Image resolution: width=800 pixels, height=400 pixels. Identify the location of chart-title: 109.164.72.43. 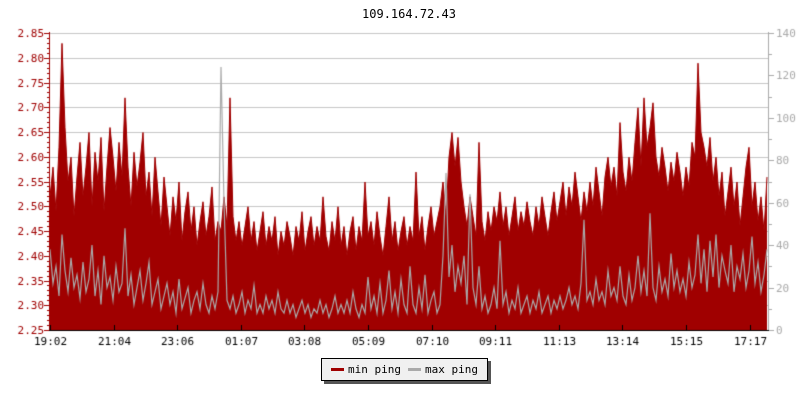
(409, 14).